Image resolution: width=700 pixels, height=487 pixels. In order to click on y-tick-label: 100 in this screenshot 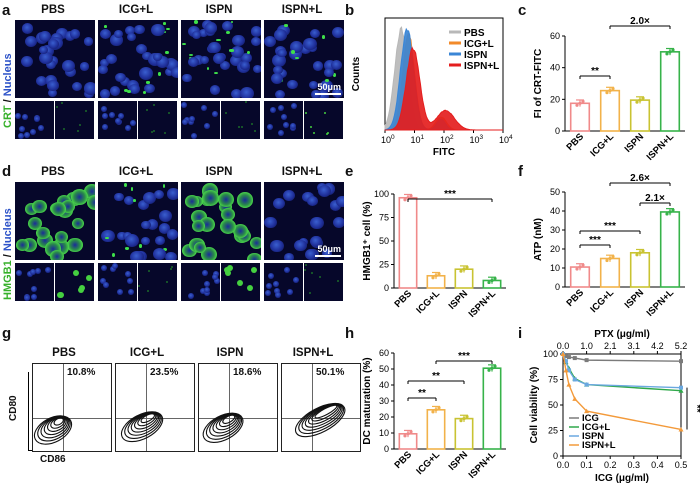, I will do `click(381, 194)`.